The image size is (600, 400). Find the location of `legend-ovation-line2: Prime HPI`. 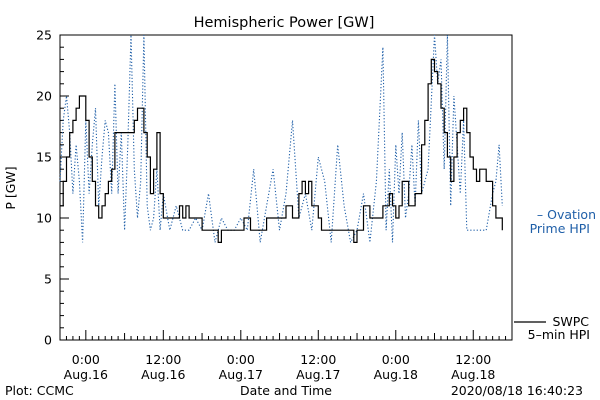

legend-ovation-line2: Prime HPI is located at coordinates (560, 228).